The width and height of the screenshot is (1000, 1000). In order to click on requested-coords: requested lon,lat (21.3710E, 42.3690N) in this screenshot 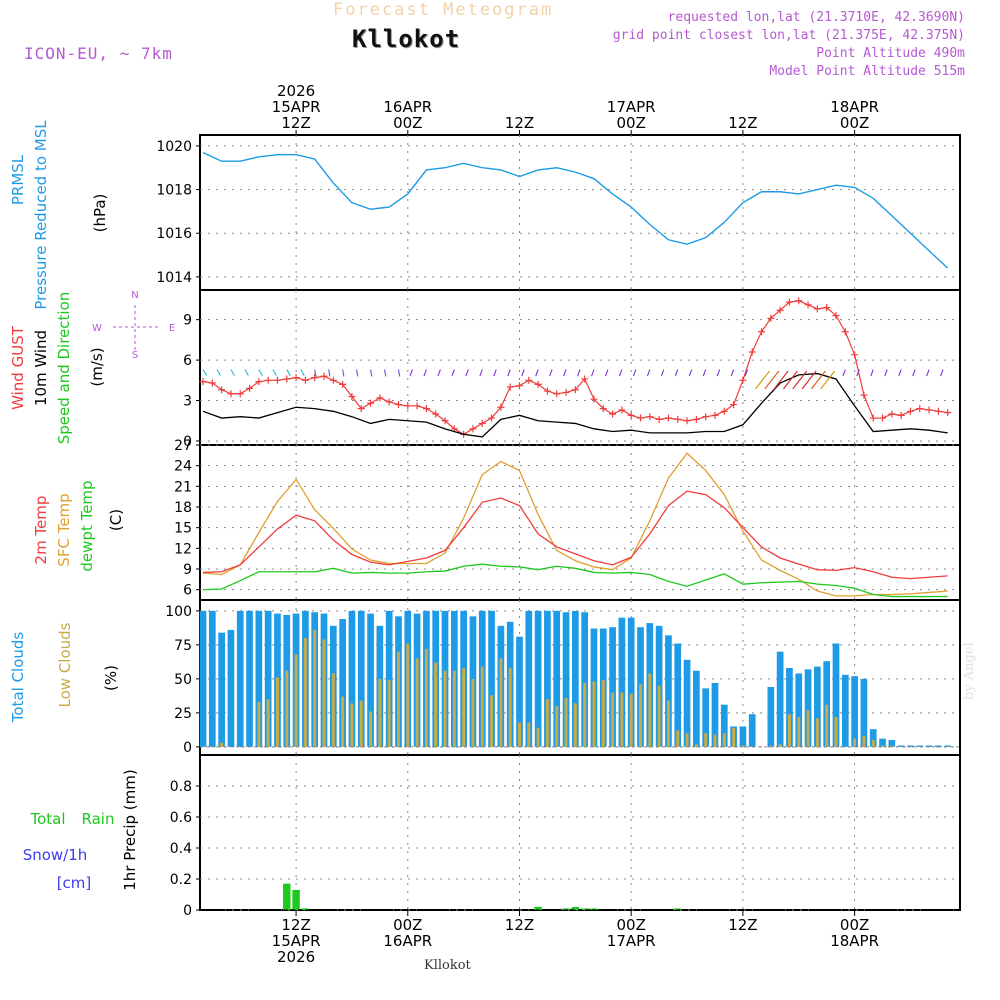, I will do `click(816, 17)`.